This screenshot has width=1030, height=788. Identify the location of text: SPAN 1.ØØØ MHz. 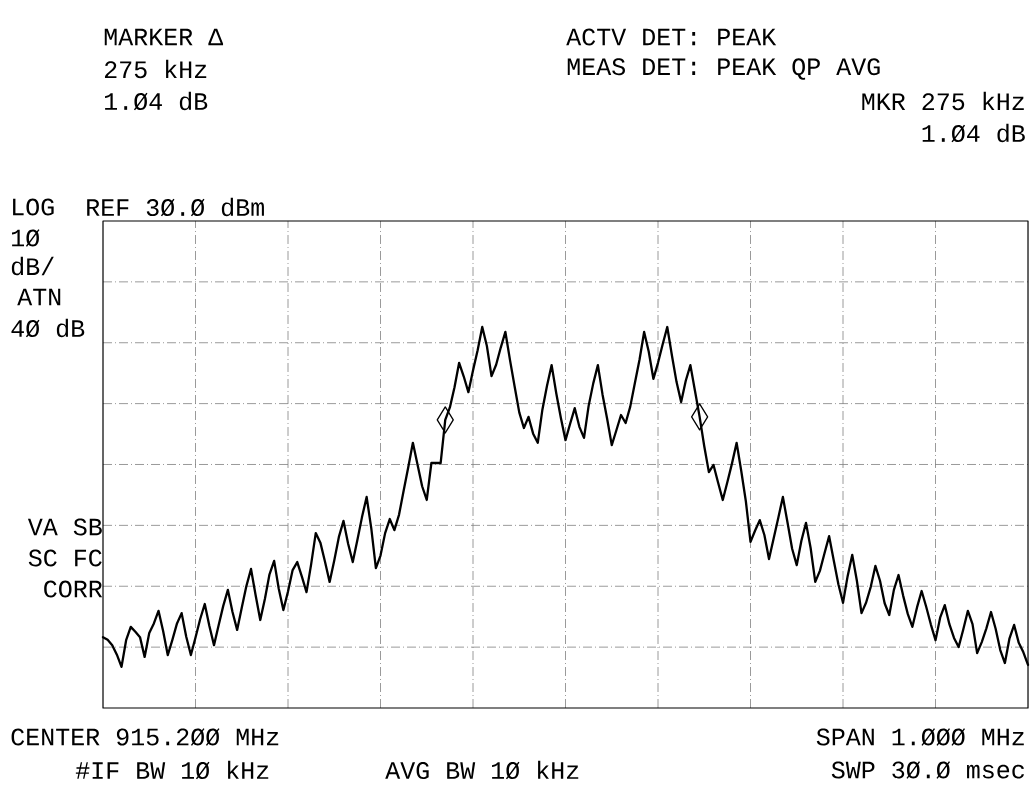
(920, 737).